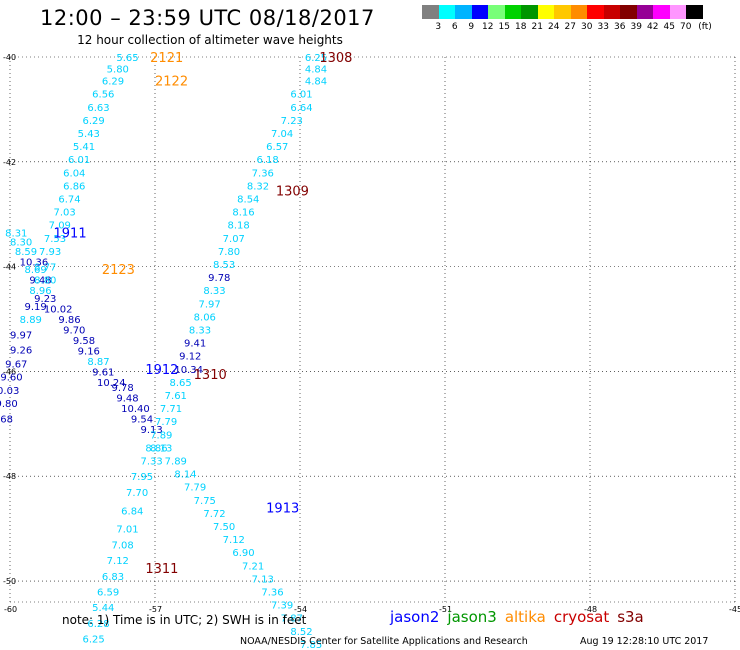  What do you see at coordinates (268, 160) in the screenshot?
I see `swh-value: 6.18` at bounding box center [268, 160].